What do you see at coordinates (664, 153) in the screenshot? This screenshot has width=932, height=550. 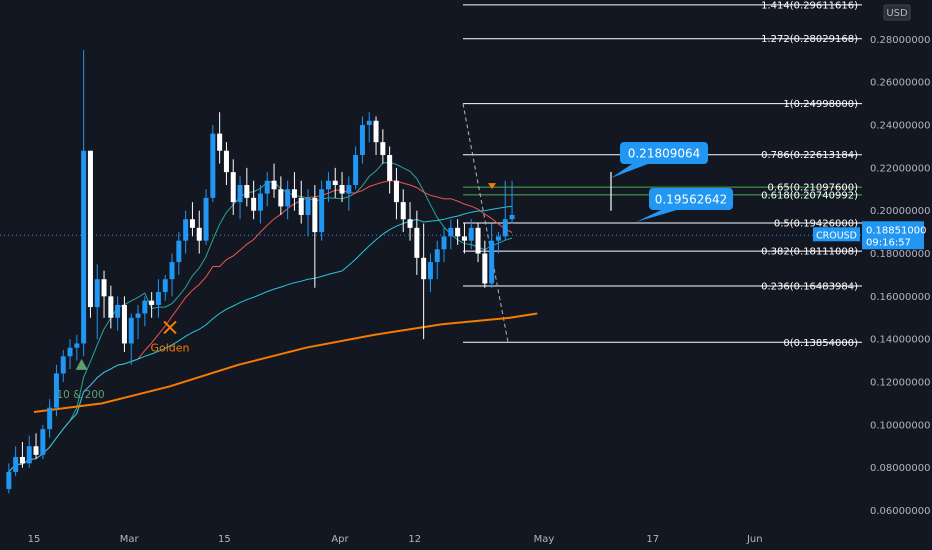 I see `callout-high` at bounding box center [664, 153].